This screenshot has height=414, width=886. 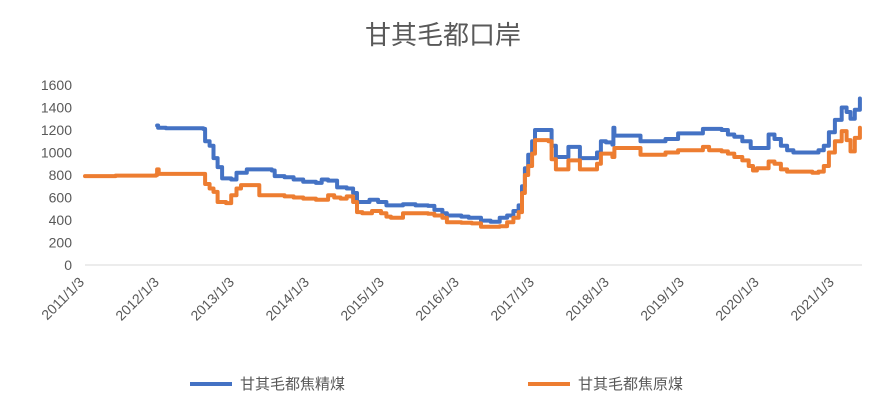 I want to click on x-tick-label: 2020/1/3, so click(x=737, y=299).